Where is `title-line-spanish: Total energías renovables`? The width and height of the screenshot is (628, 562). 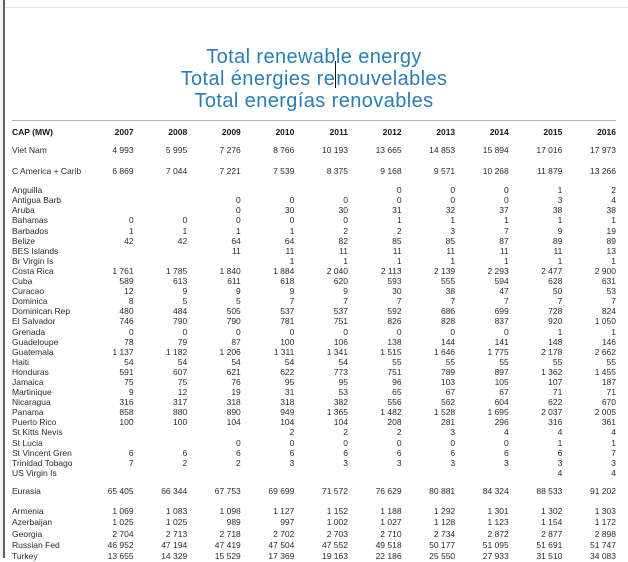 title-line-spanish: Total energías renovables is located at coordinates (314, 101).